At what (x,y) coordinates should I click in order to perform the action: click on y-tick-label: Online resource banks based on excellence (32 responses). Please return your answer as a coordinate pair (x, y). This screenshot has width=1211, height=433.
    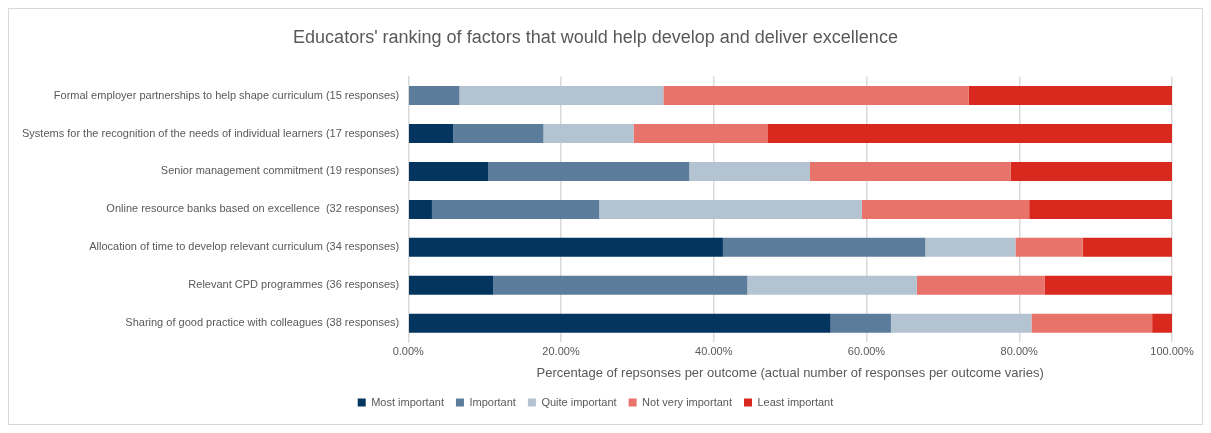
    Looking at the image, I should click on (253, 208).